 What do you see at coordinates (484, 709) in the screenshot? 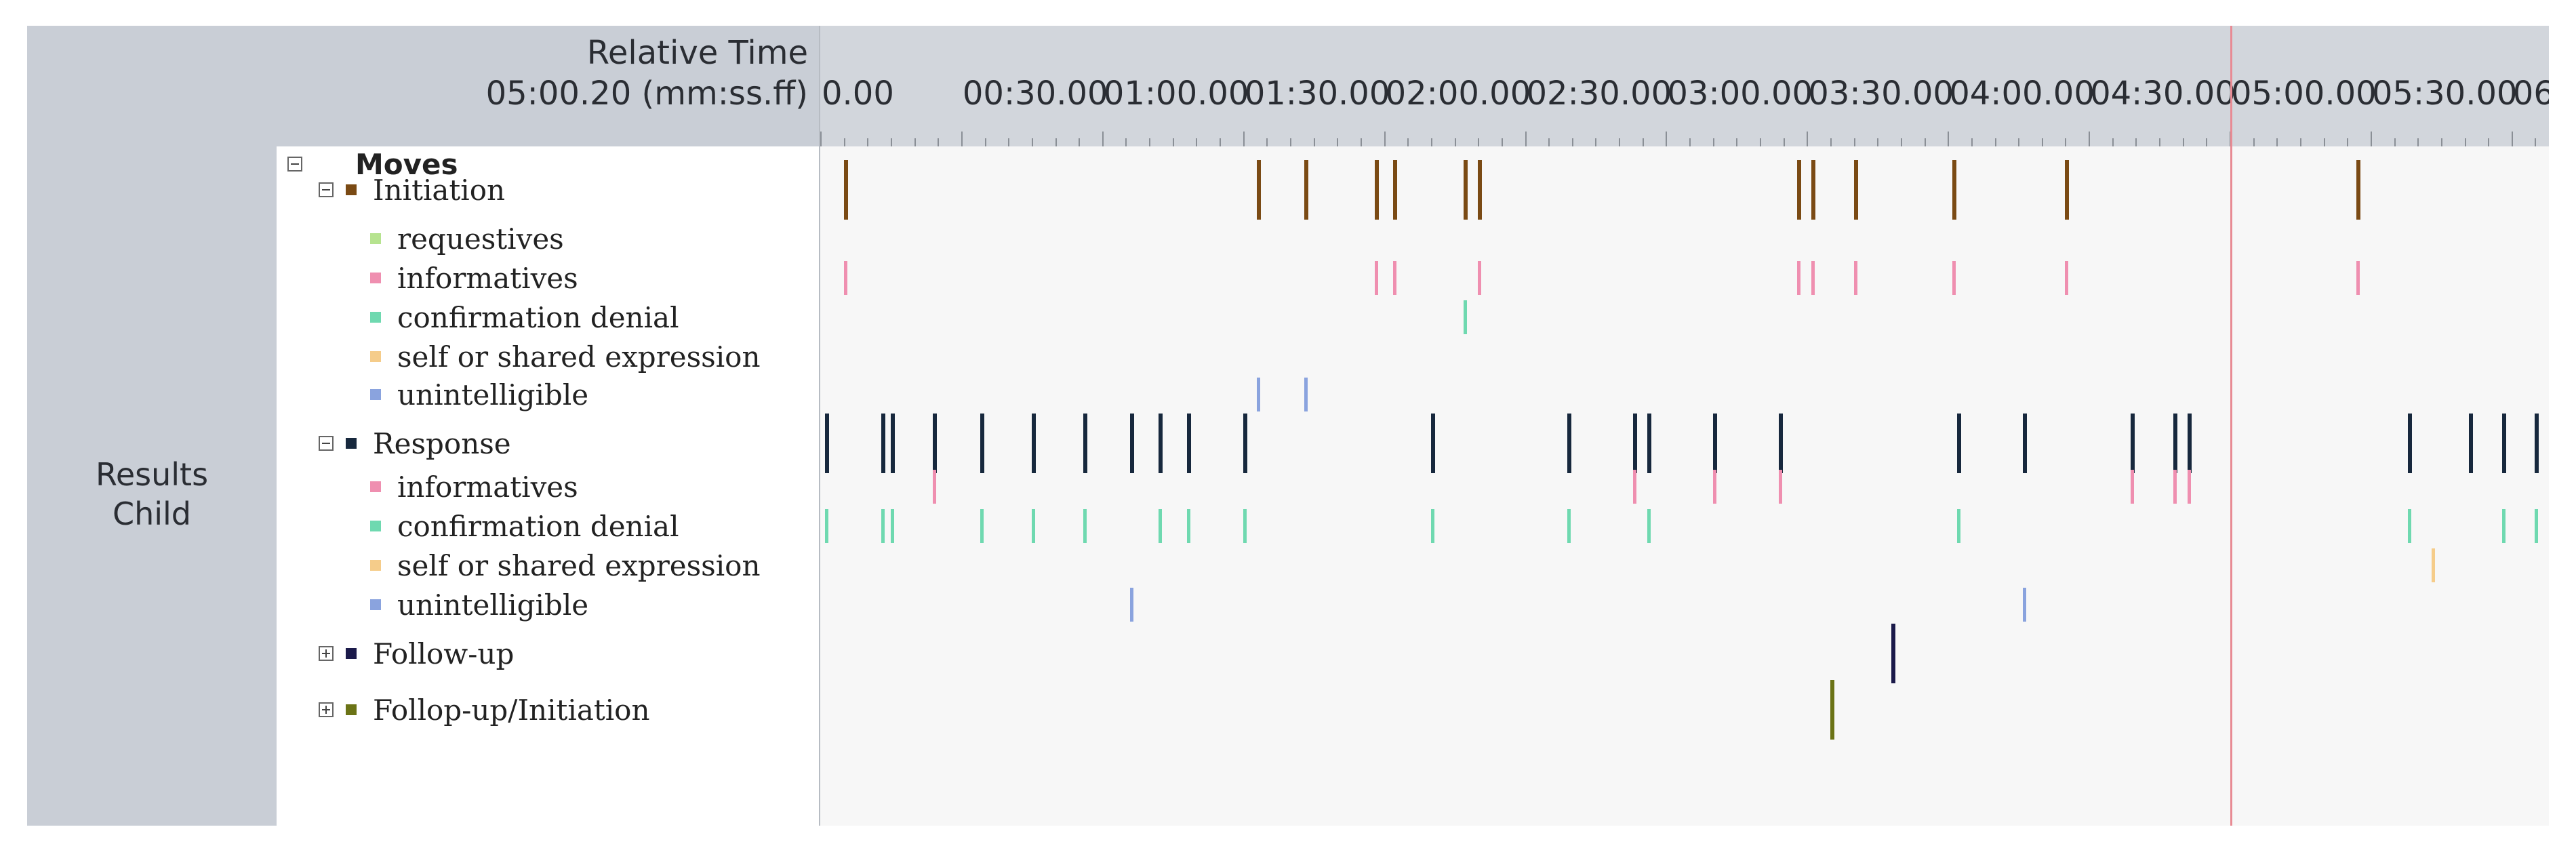
I see `tier-row: Follop-up/Initiation` at bounding box center [484, 709].